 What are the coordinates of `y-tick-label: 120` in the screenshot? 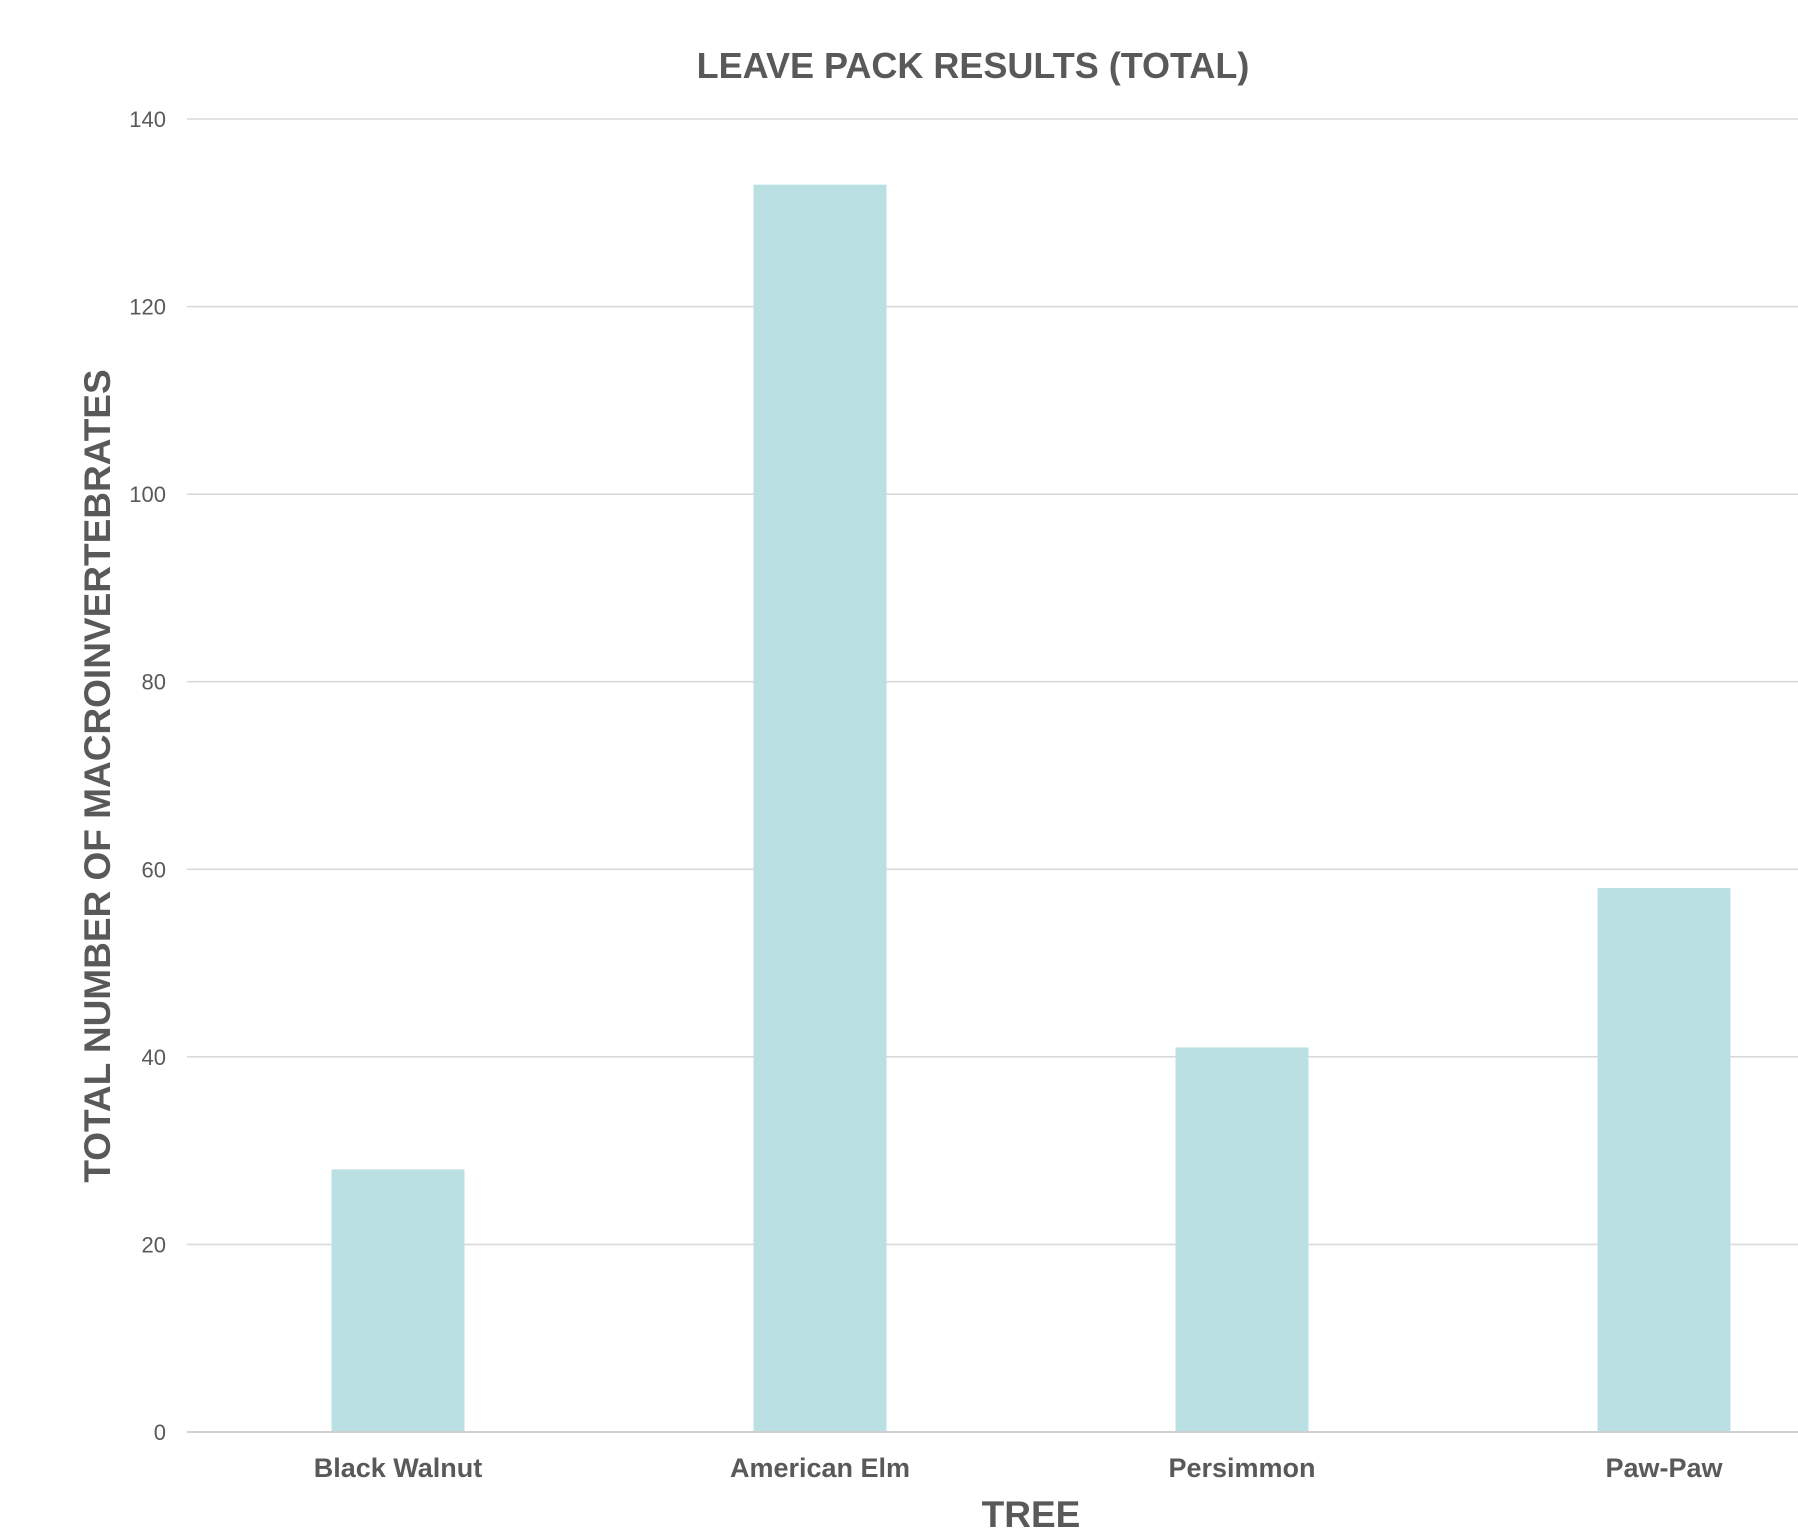 It's located at (147, 307).